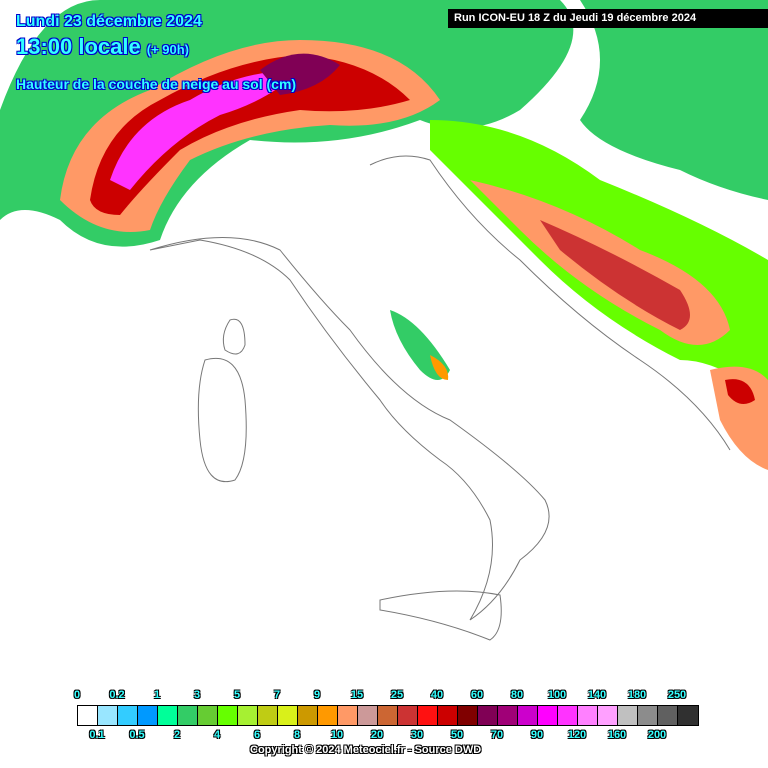 Image resolution: width=768 pixels, height=768 pixels. What do you see at coordinates (677, 695) in the screenshot?
I see `legend-label: 250` at bounding box center [677, 695].